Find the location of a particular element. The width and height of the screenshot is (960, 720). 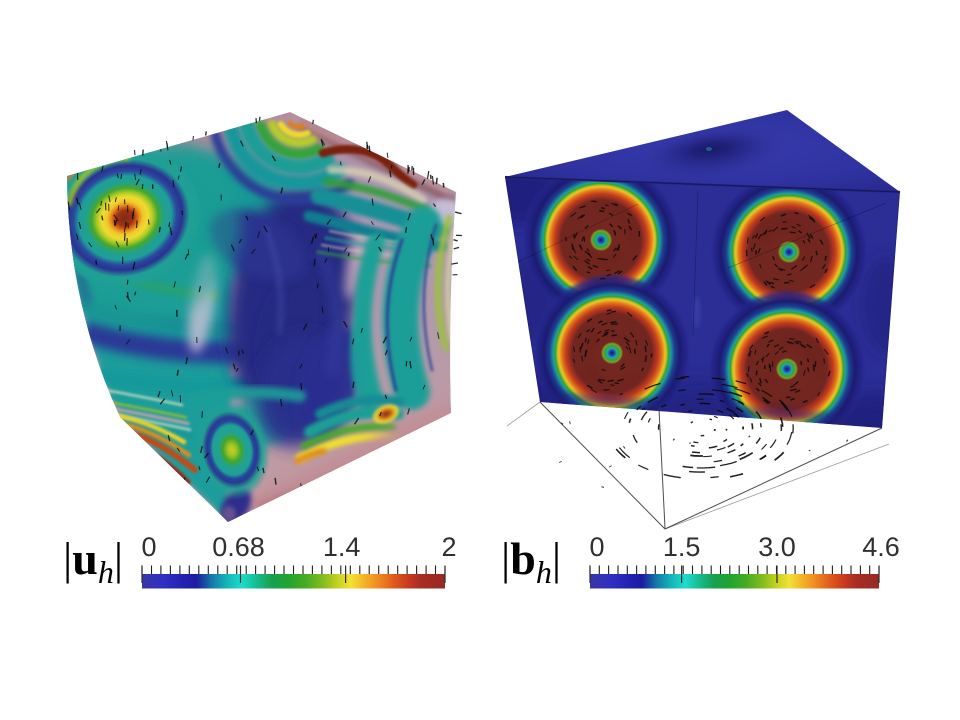

svg-text: 4.6 is located at coordinates (881, 547).